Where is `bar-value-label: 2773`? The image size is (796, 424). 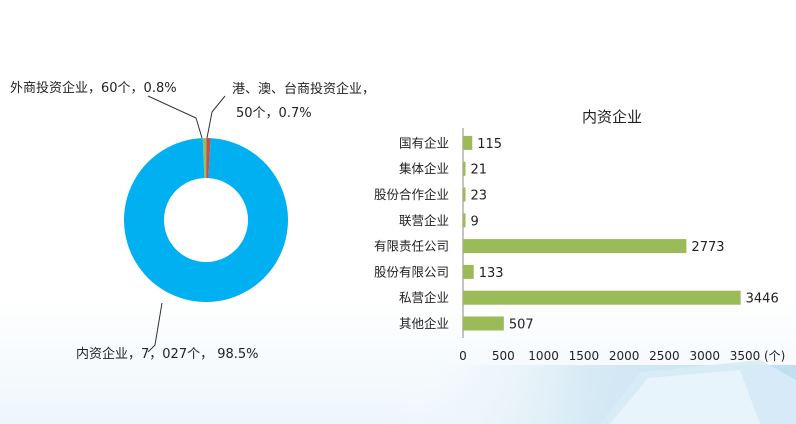 bar-value-label: 2773 is located at coordinates (707, 247).